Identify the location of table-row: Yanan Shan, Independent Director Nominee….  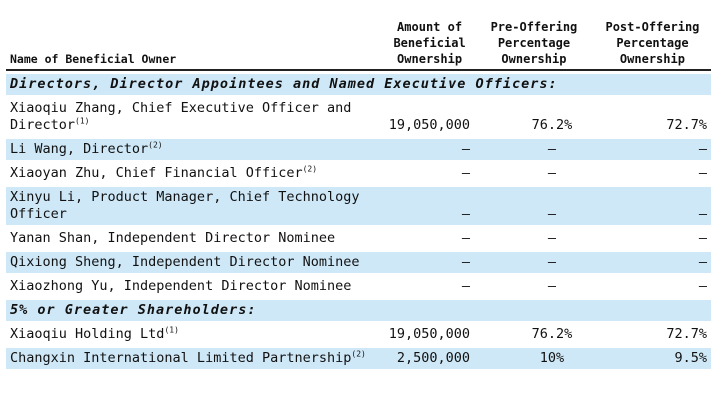
(358, 238).